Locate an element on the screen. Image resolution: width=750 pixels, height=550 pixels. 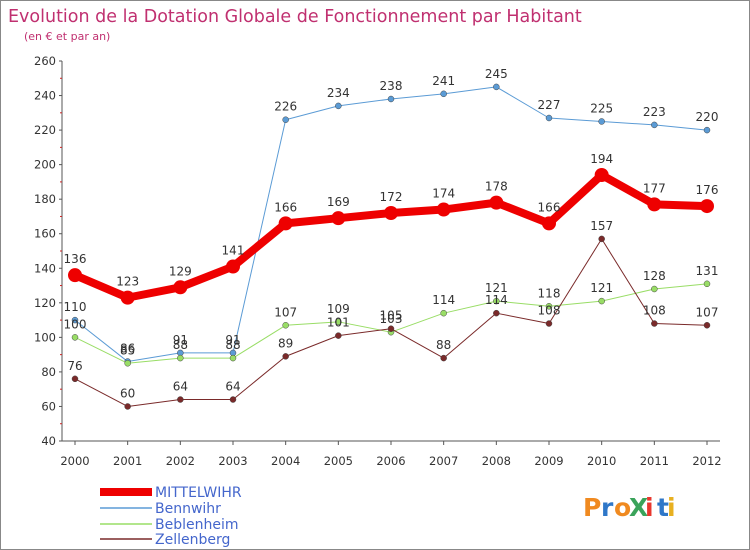
data-label: 176 is located at coordinates (707, 190).